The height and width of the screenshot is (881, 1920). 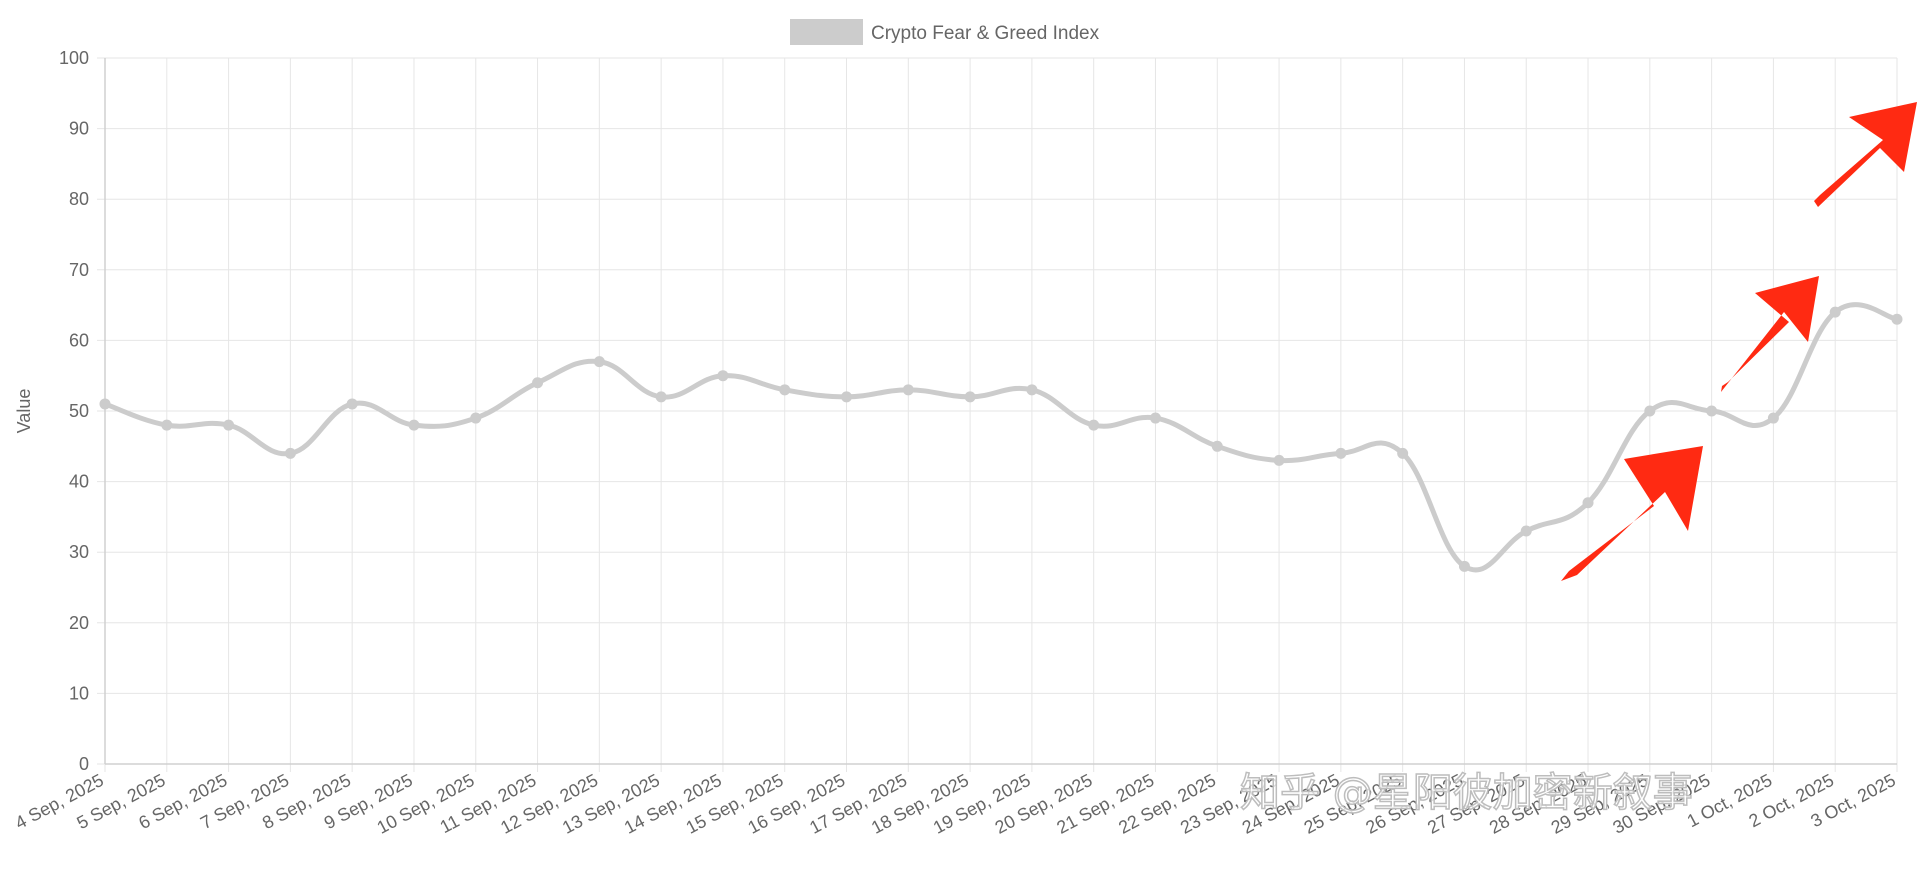 I want to click on y-tick-label: 70, so click(x=79, y=270).